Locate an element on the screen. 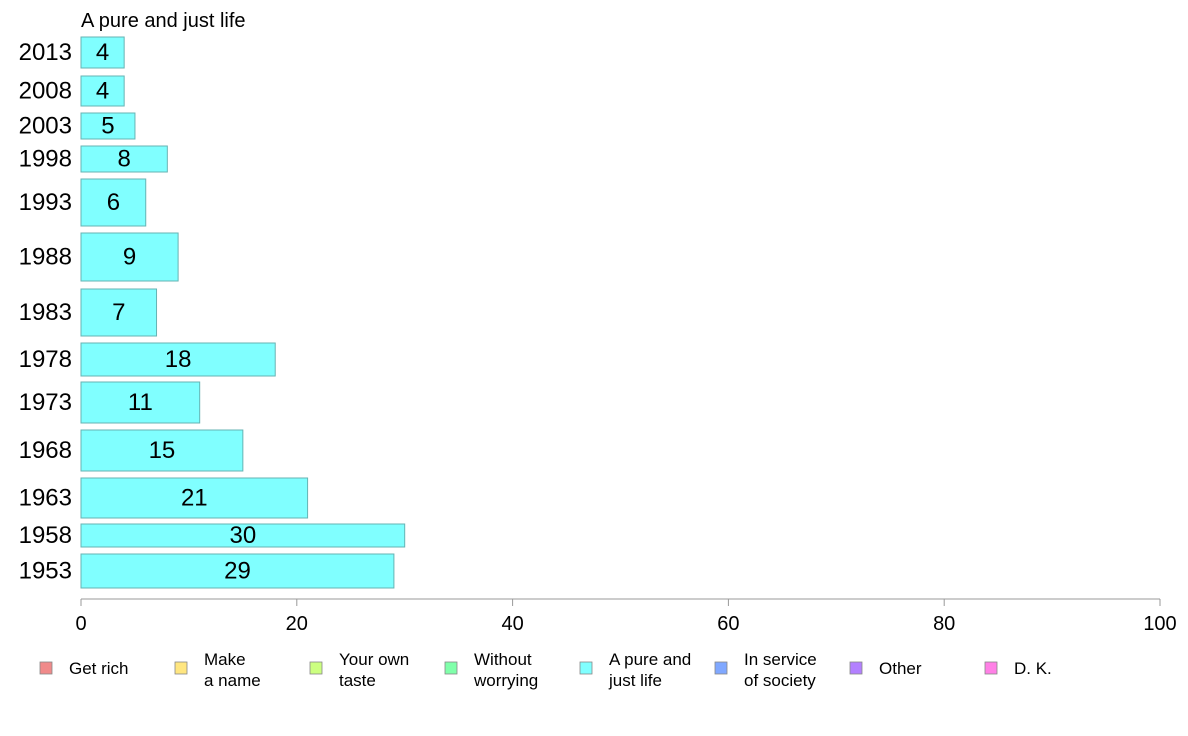 The image size is (1188, 736). bar-1993 is located at coordinates (113, 202).